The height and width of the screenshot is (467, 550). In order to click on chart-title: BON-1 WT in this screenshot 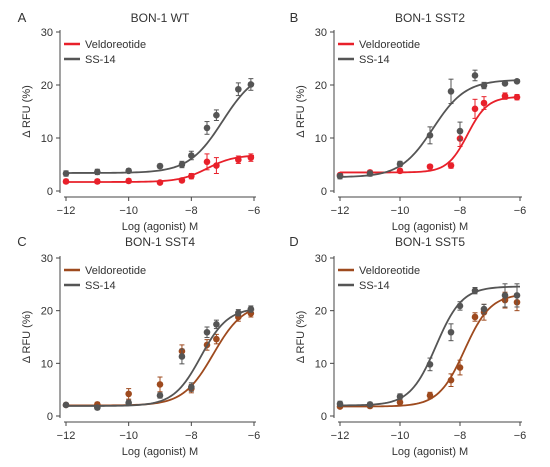, I will do `click(160, 18)`.